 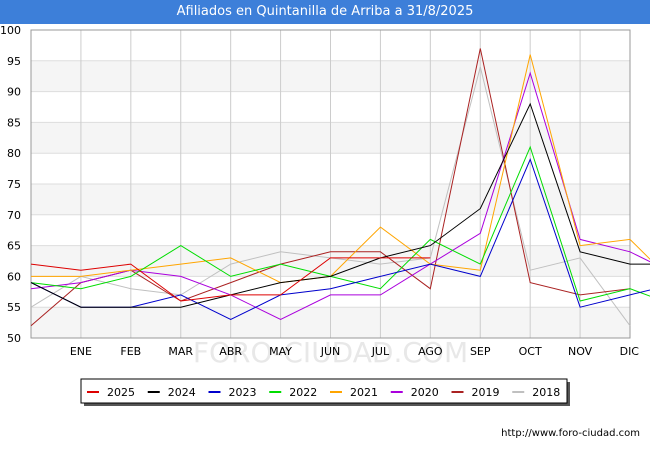 I want to click on x-tick-may: MAY, so click(x=280, y=351).